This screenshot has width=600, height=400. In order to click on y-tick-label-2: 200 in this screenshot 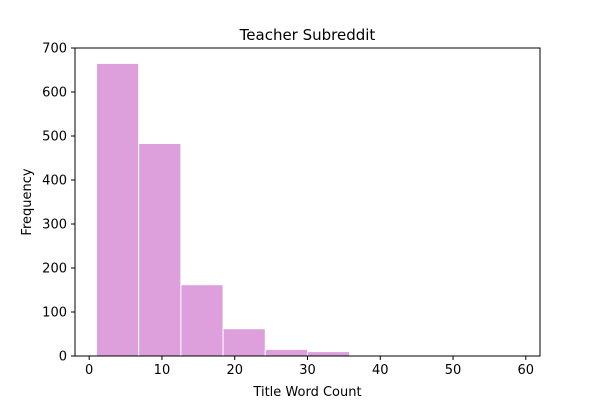, I will do `click(54, 269)`.